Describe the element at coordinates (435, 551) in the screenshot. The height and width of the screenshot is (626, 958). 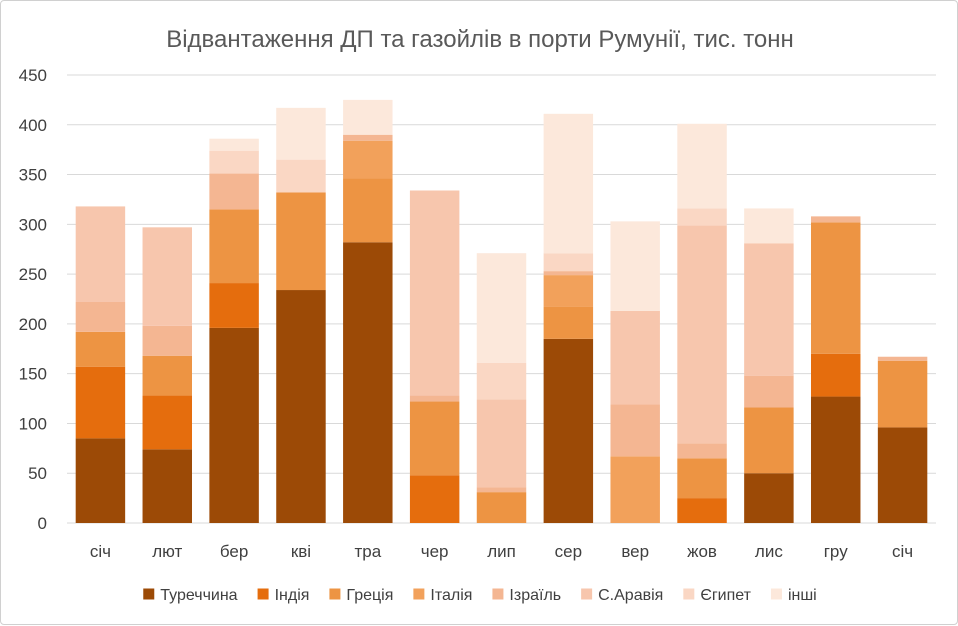
I see `x-tick-label: чер` at that location.